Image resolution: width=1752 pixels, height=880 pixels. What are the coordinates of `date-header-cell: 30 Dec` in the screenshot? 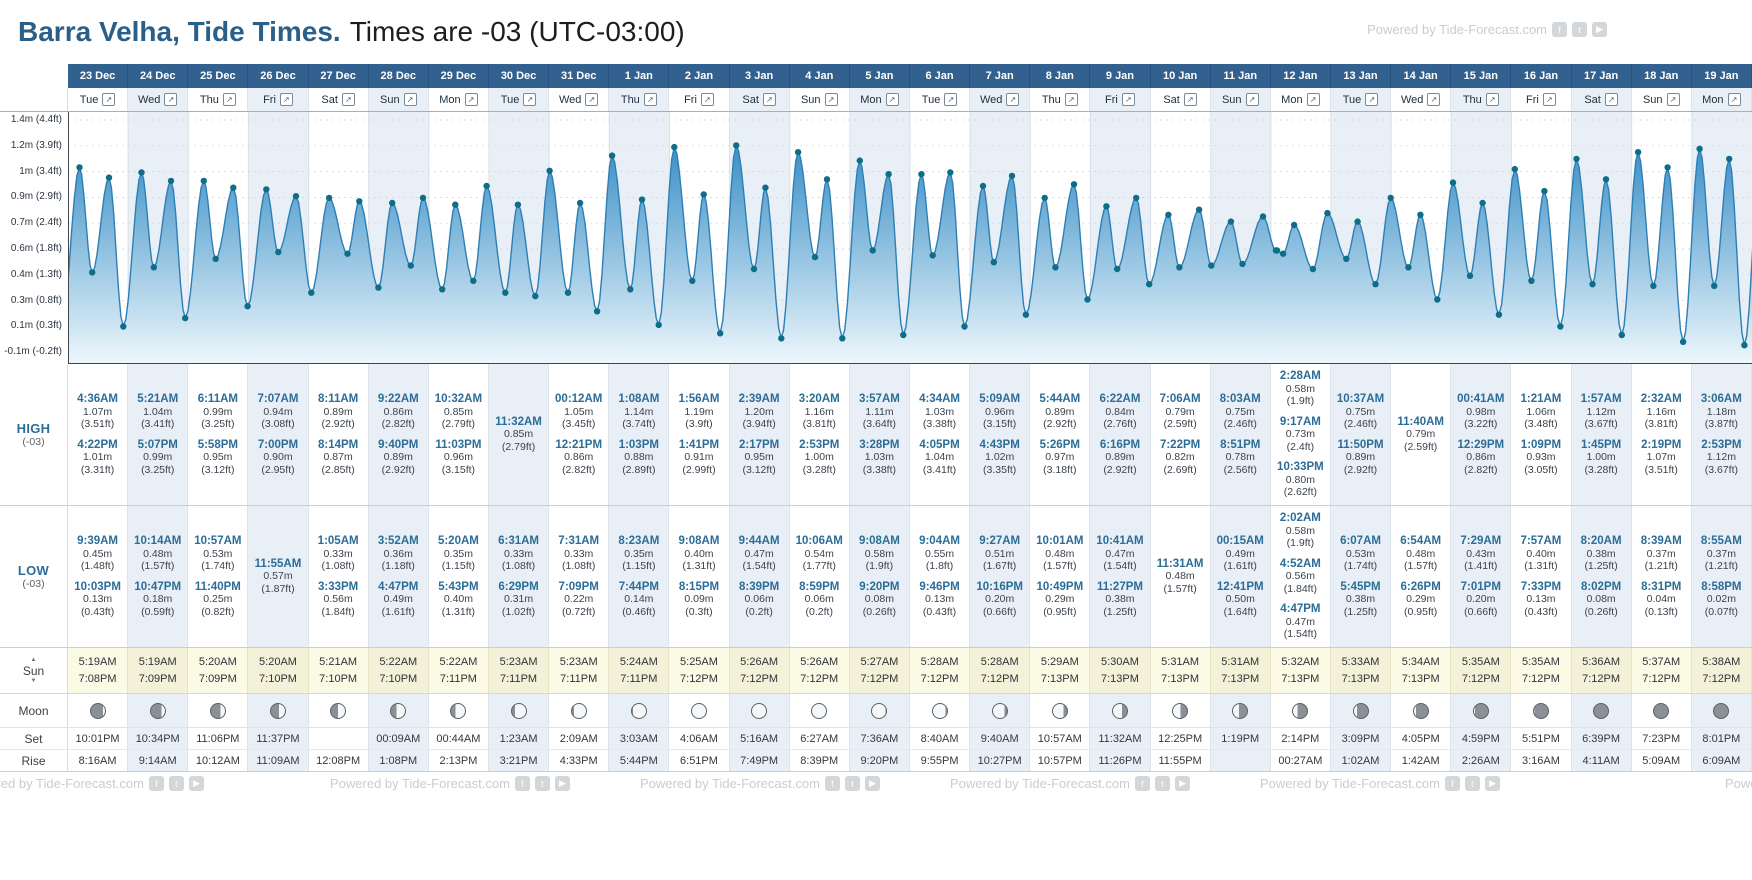 It's located at (519, 76).